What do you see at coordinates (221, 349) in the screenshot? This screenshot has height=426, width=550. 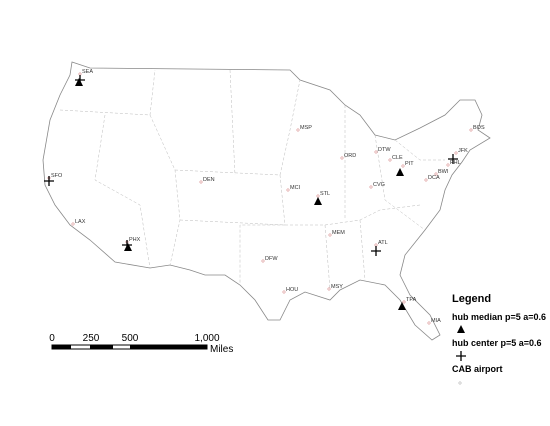 I see `scale-unit: Miles` at bounding box center [221, 349].